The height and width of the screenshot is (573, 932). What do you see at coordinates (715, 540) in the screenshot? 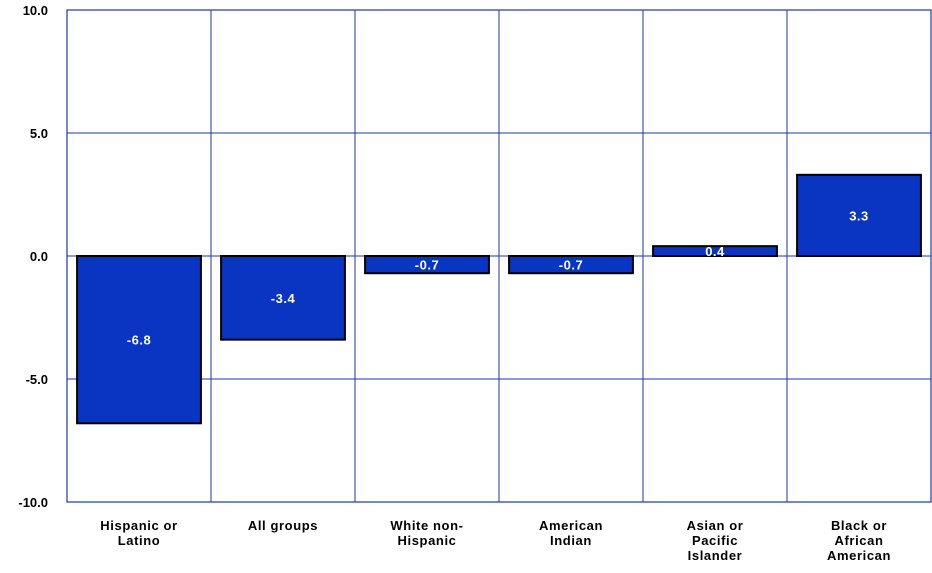
I see `x-tick-label: Asian or Pacific Islander` at bounding box center [715, 540].